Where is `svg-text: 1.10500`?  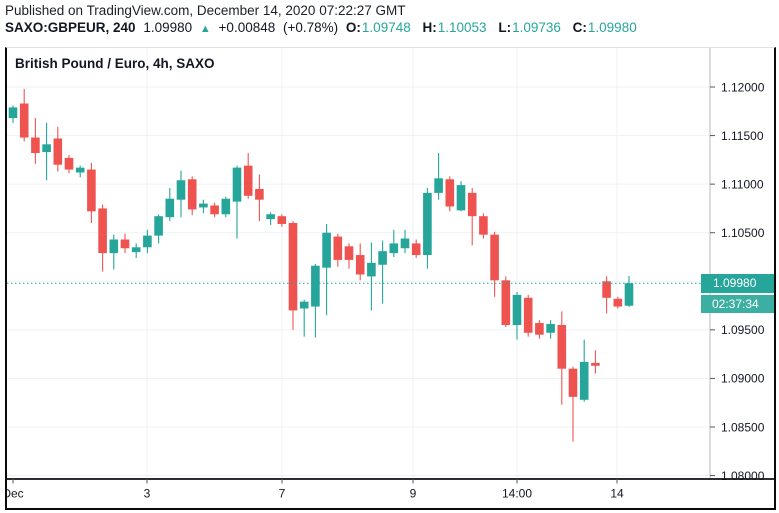 svg-text: 1.10500 is located at coordinates (743, 233).